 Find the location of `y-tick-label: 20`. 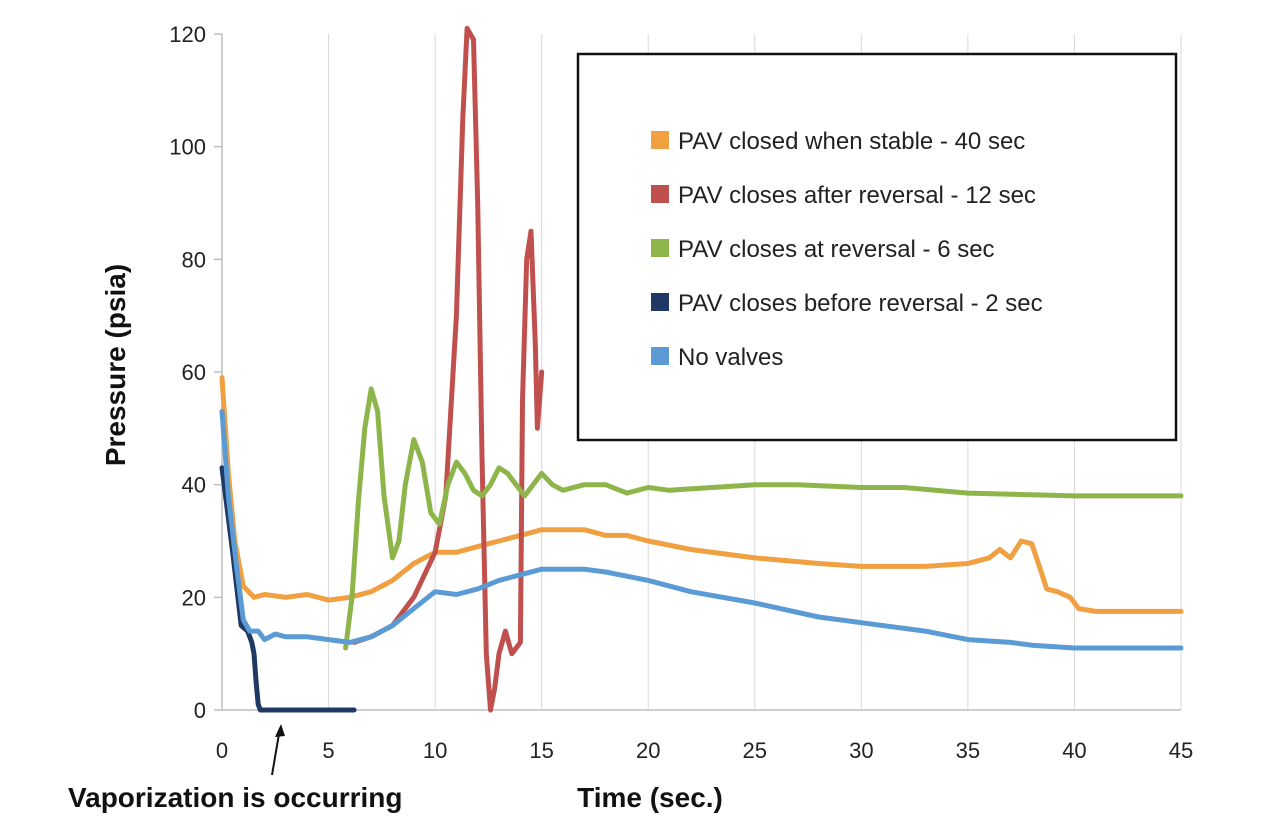

y-tick-label: 20 is located at coordinates (194, 597).